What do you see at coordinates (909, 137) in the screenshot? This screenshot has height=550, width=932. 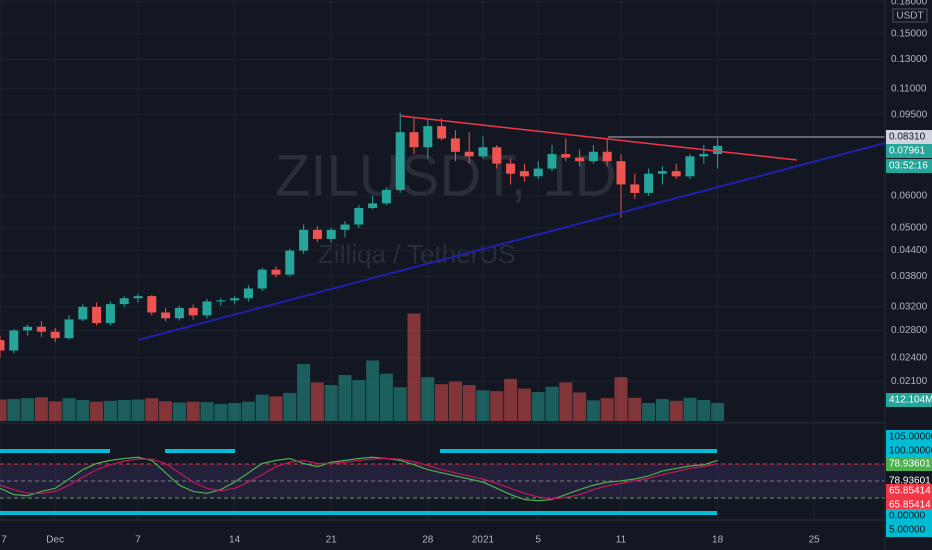 I see `price-tag: 0.08310` at bounding box center [909, 137].